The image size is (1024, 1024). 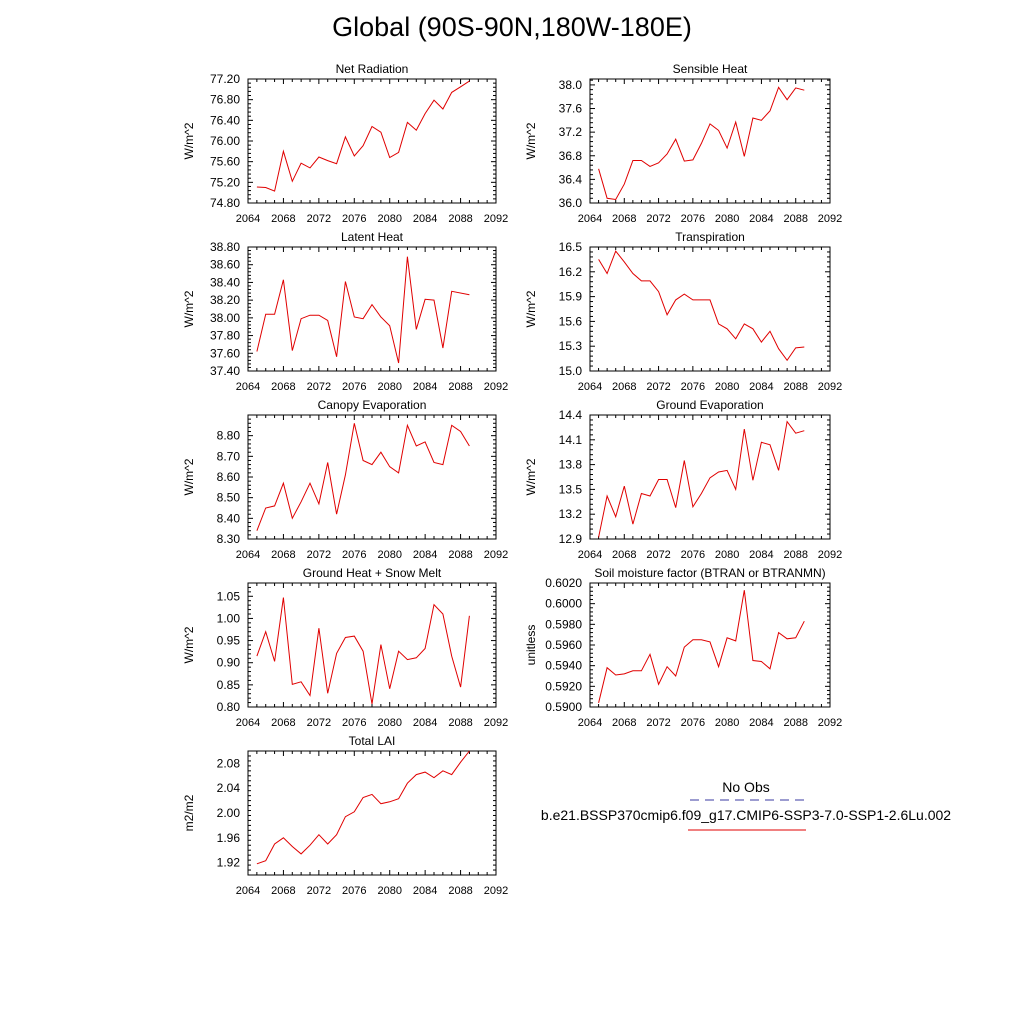 I want to click on y-tick-label: 36.0, so click(x=571, y=203).